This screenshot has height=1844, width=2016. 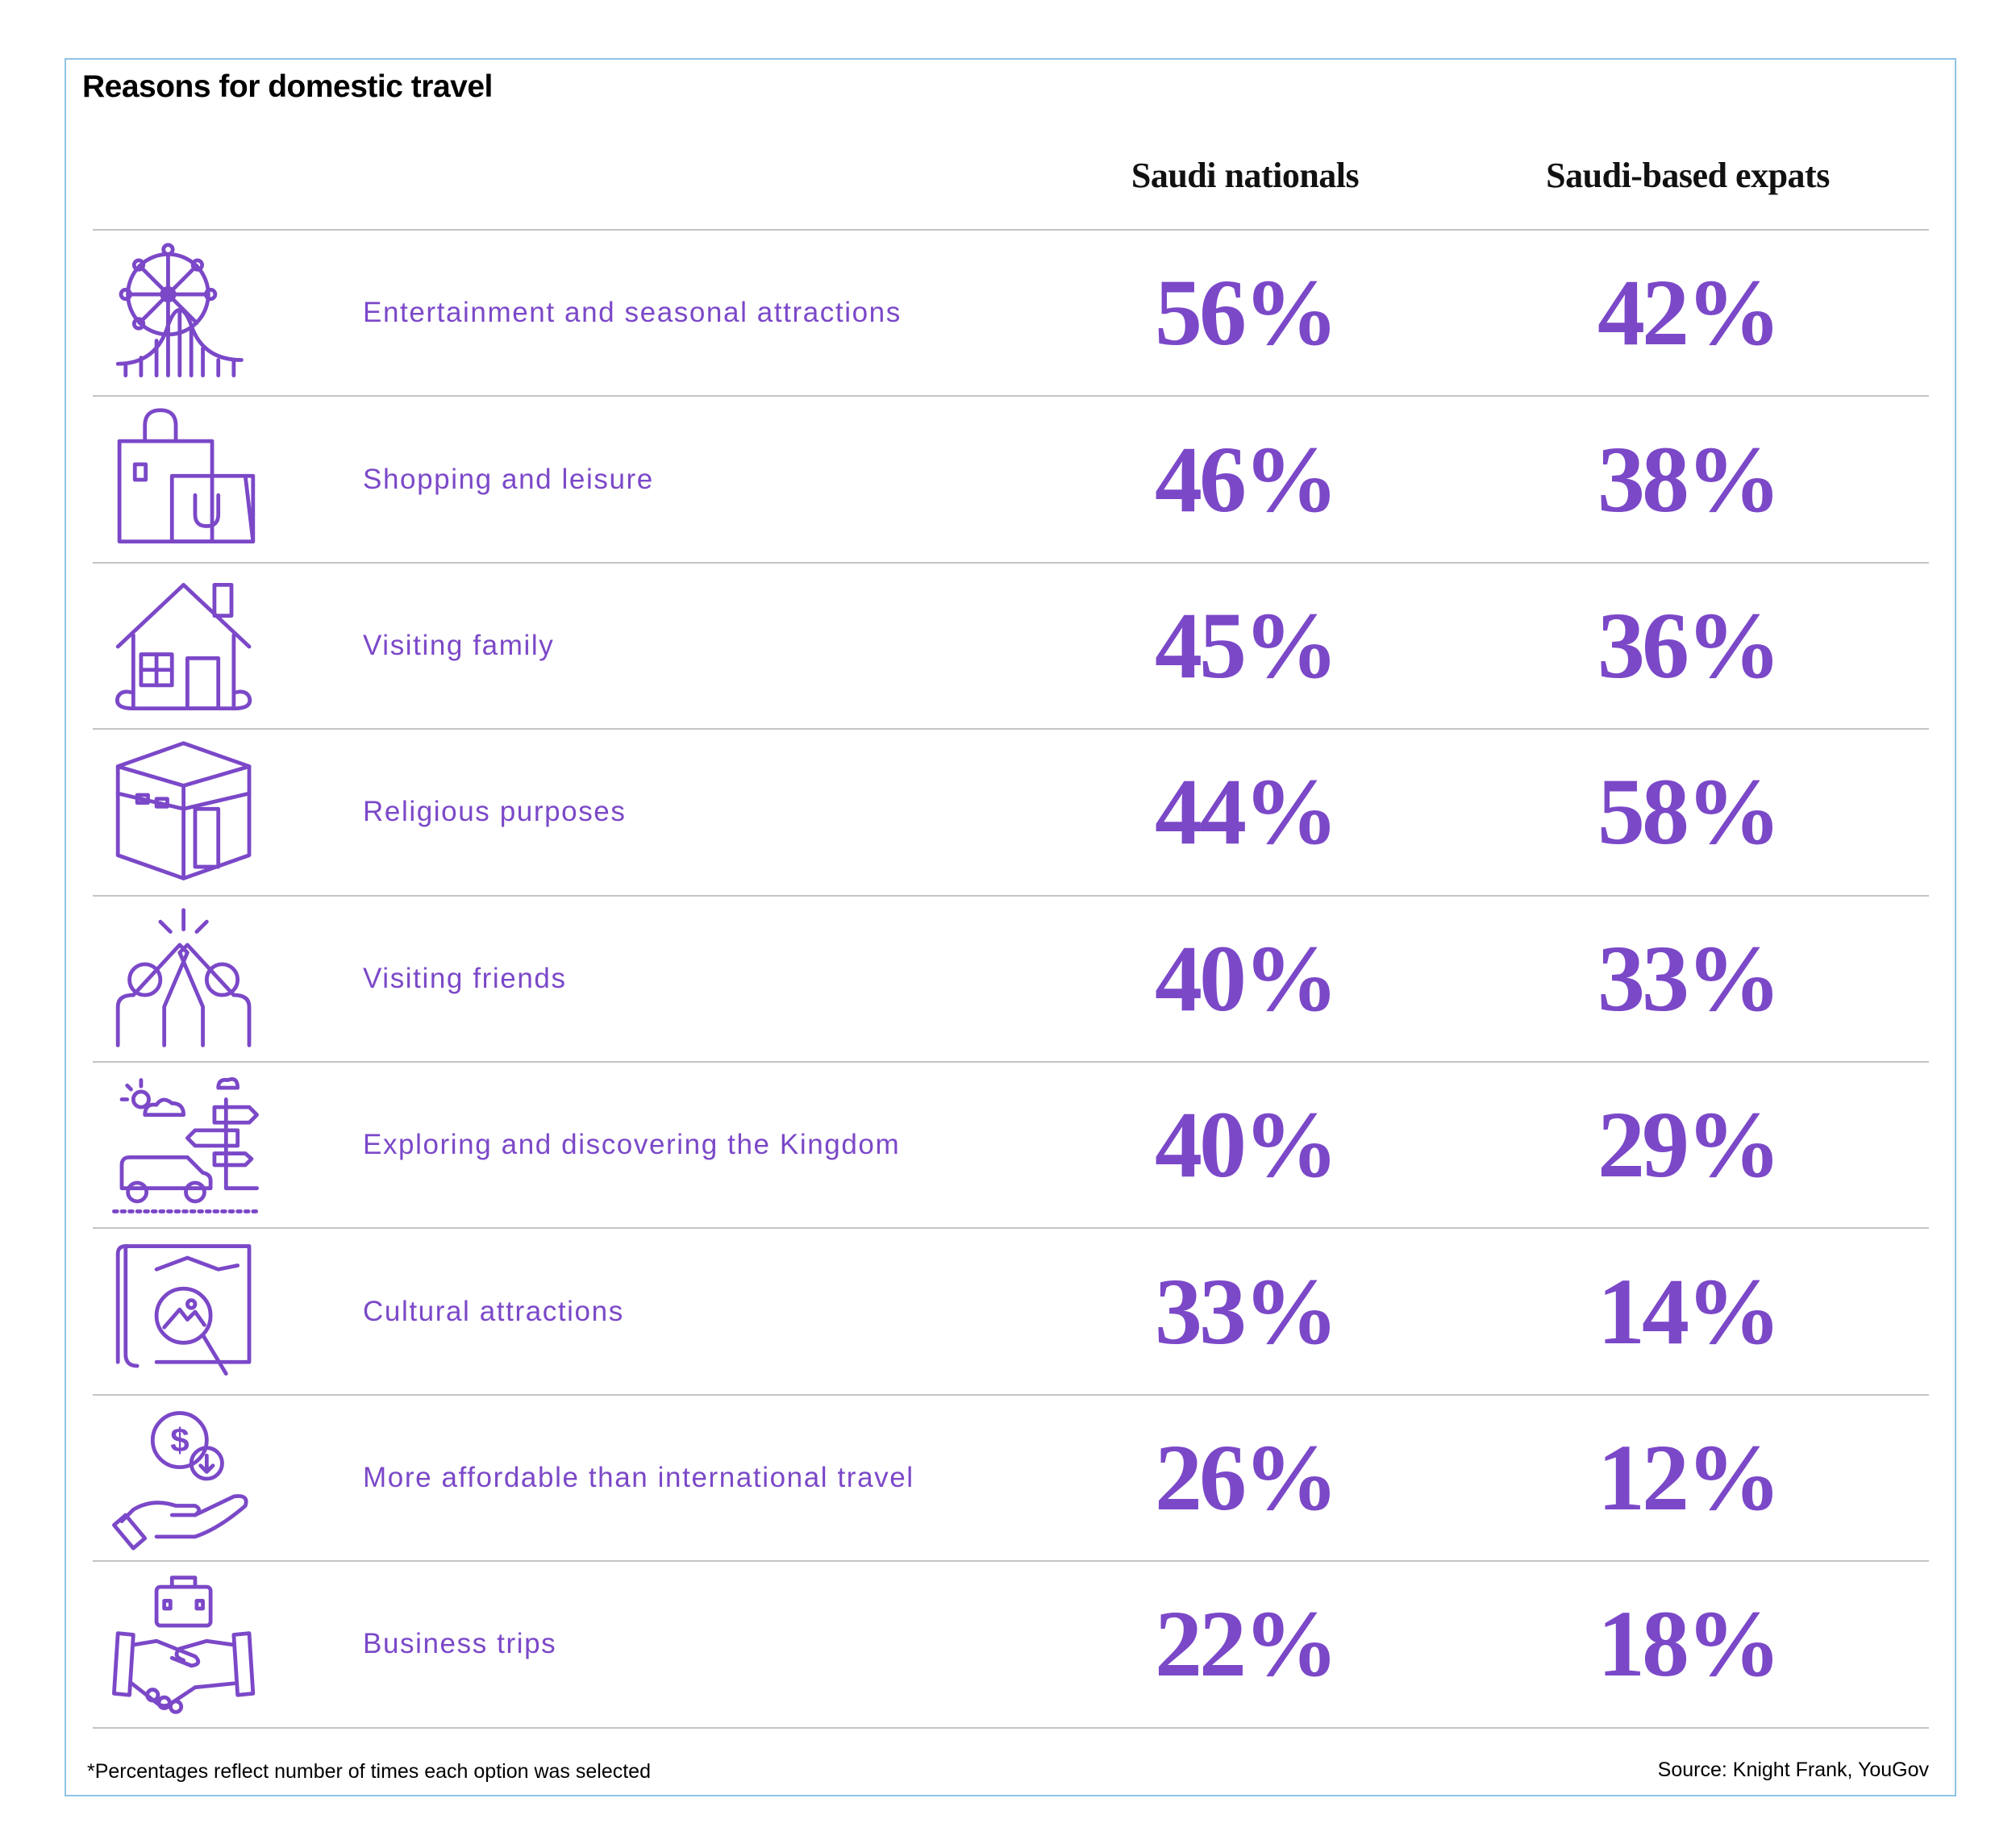 I want to click on row-label: Entertainment and seasonal attractions, so click(x=632, y=313).